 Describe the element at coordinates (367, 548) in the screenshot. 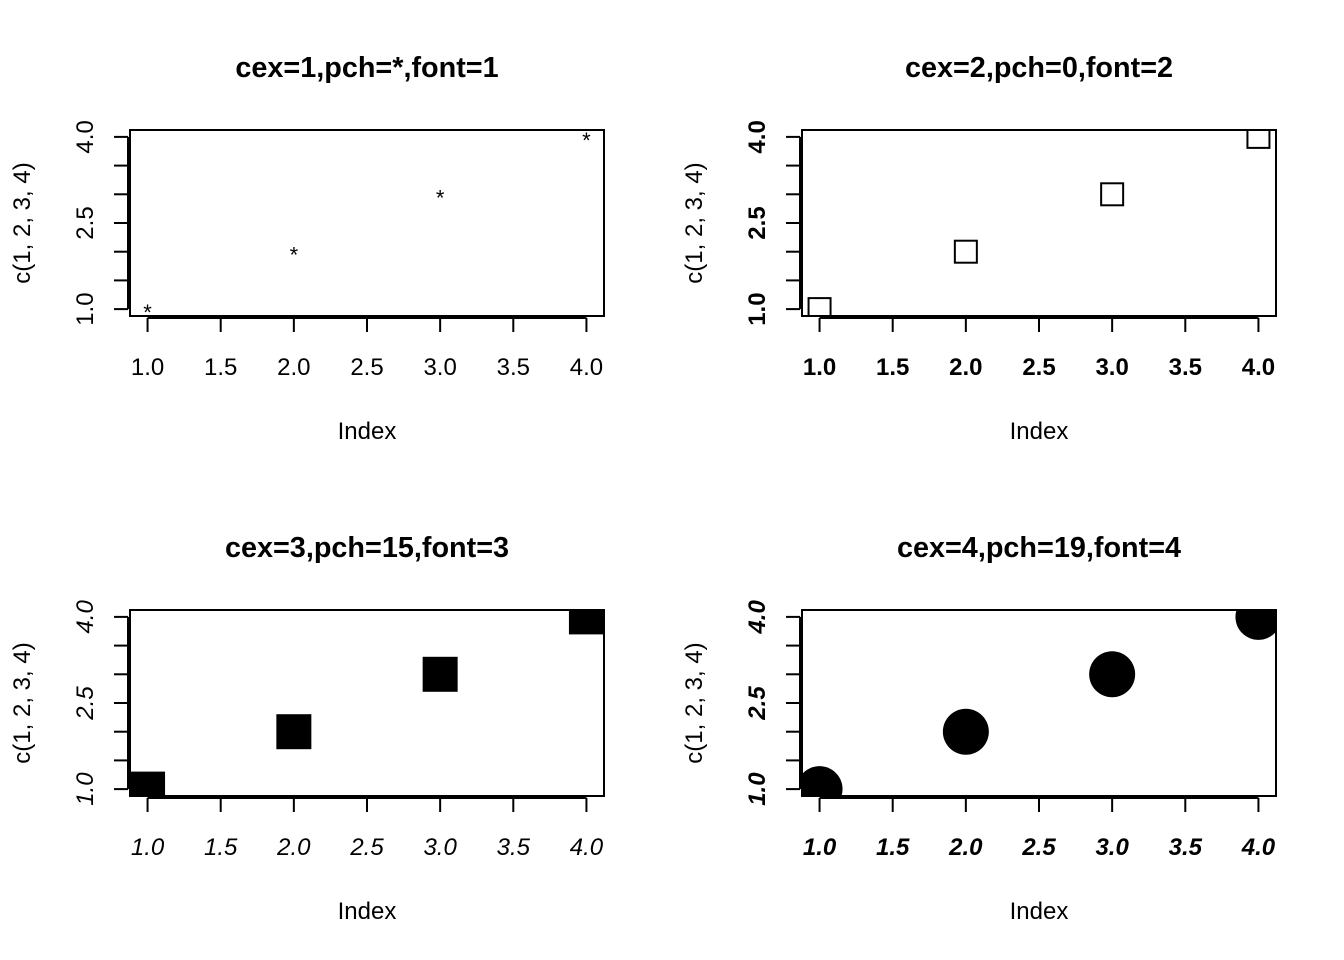

I see `chart-title: cex=3,pch=15,font=3` at that location.